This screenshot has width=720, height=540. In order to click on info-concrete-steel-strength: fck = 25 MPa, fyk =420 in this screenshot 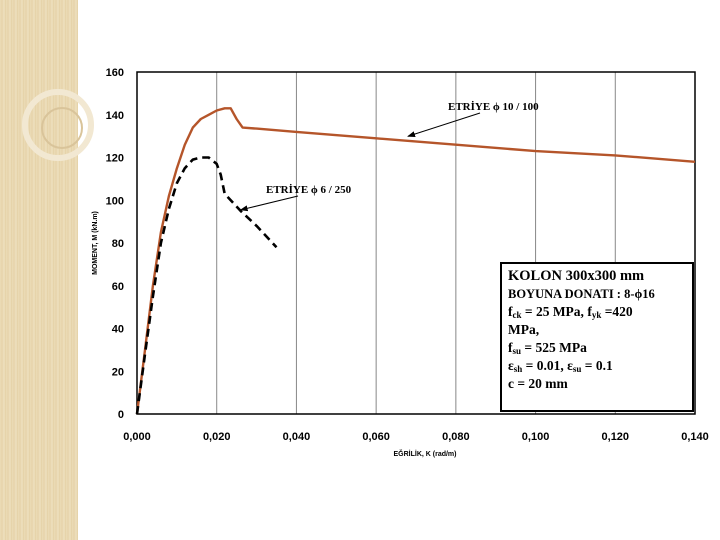, I will do `click(597, 312)`.